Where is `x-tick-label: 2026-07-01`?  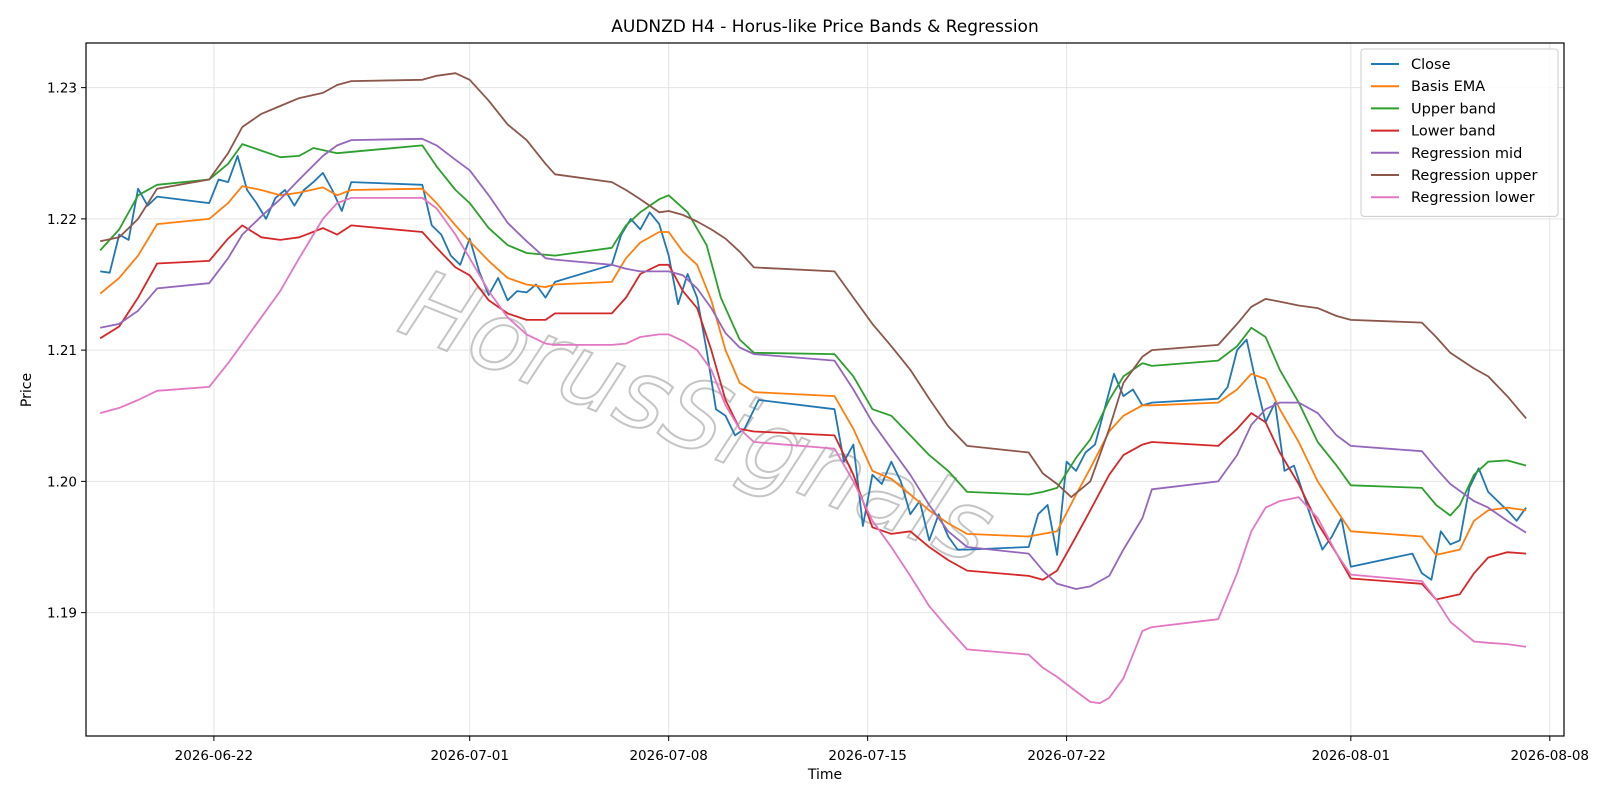 x-tick-label: 2026-07-01 is located at coordinates (469, 756).